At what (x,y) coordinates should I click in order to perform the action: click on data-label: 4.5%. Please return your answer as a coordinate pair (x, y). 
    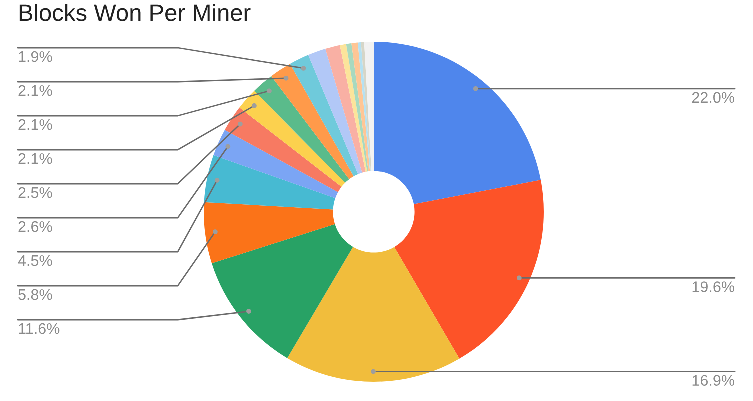
    Looking at the image, I should click on (35, 260).